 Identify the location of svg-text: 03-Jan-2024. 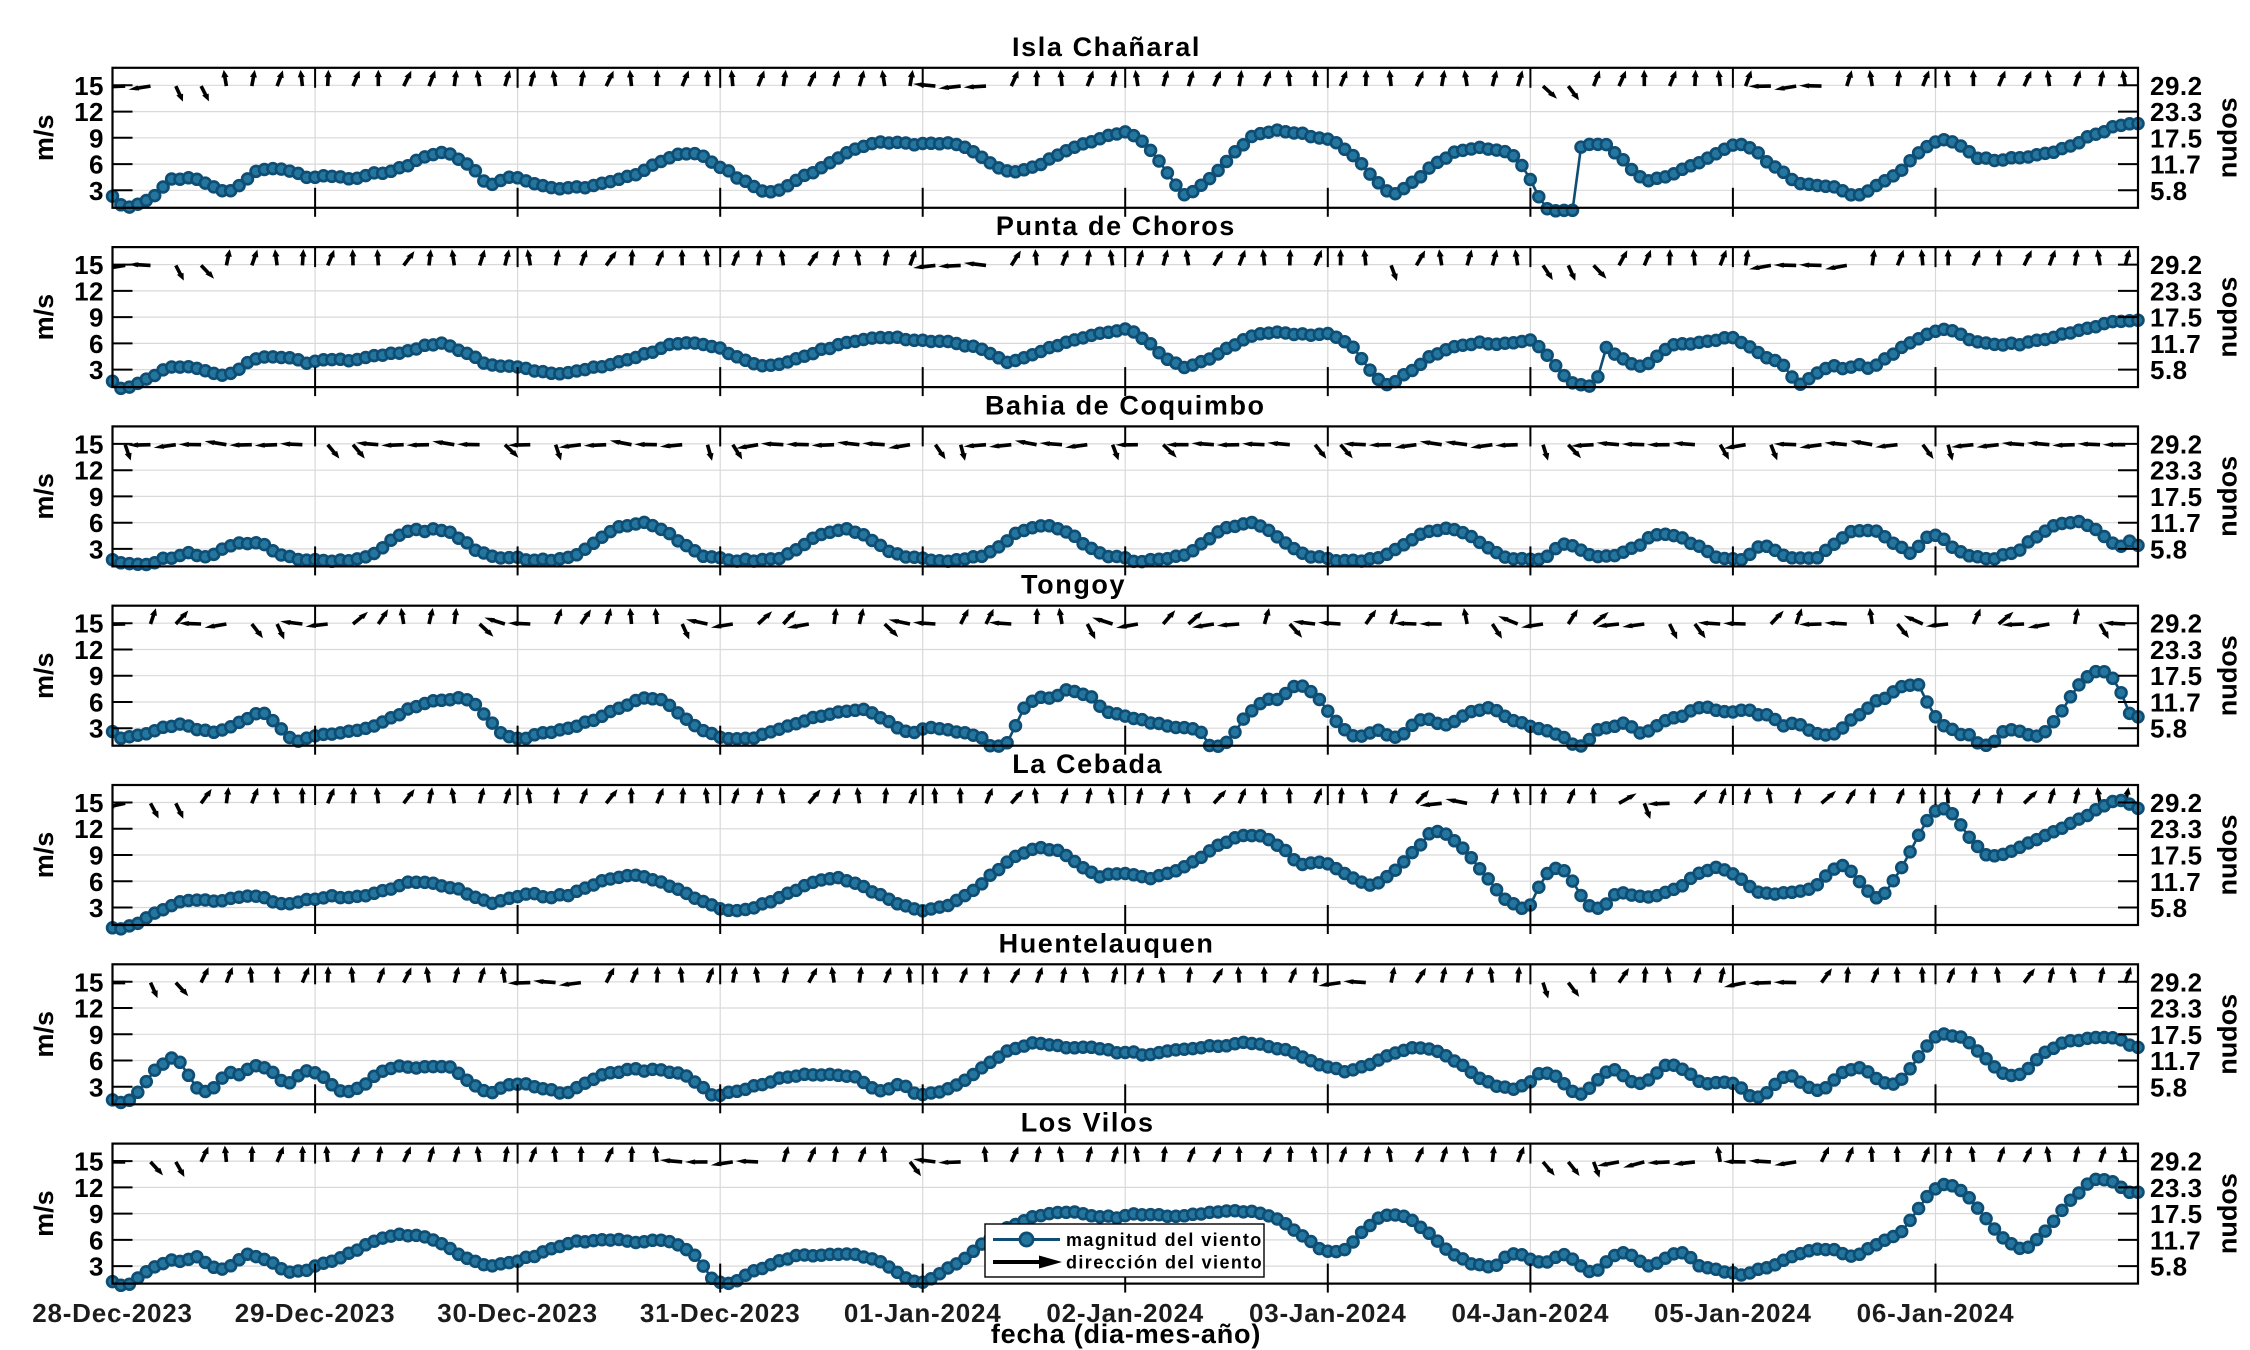
(1328, 1313).